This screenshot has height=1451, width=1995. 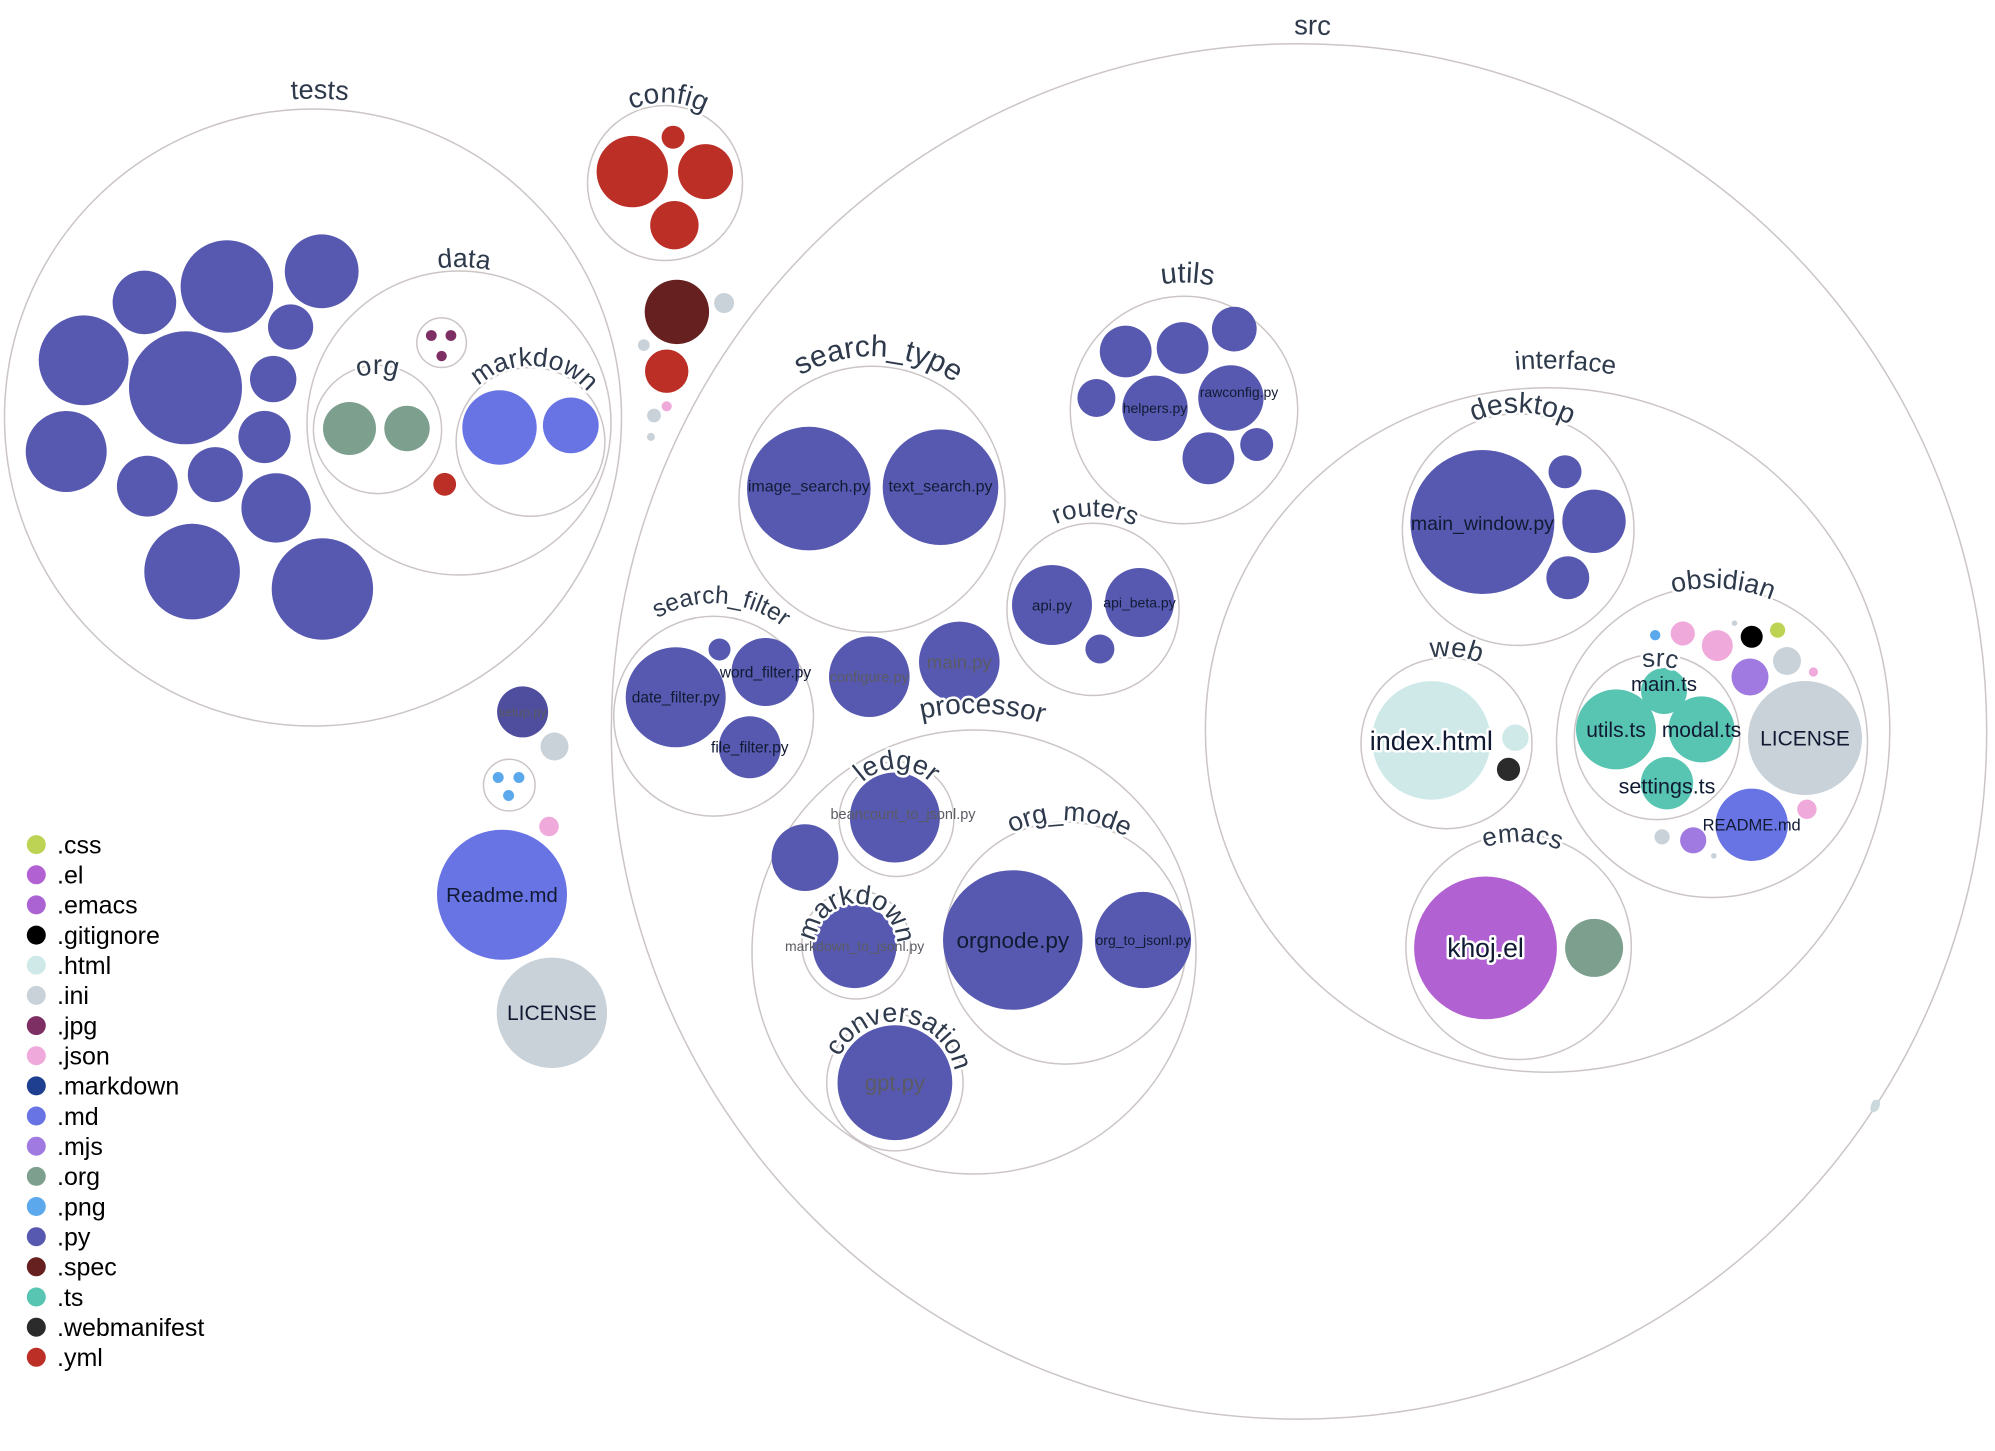 What do you see at coordinates (84, 966) in the screenshot?
I see `svg-text: .html` at bounding box center [84, 966].